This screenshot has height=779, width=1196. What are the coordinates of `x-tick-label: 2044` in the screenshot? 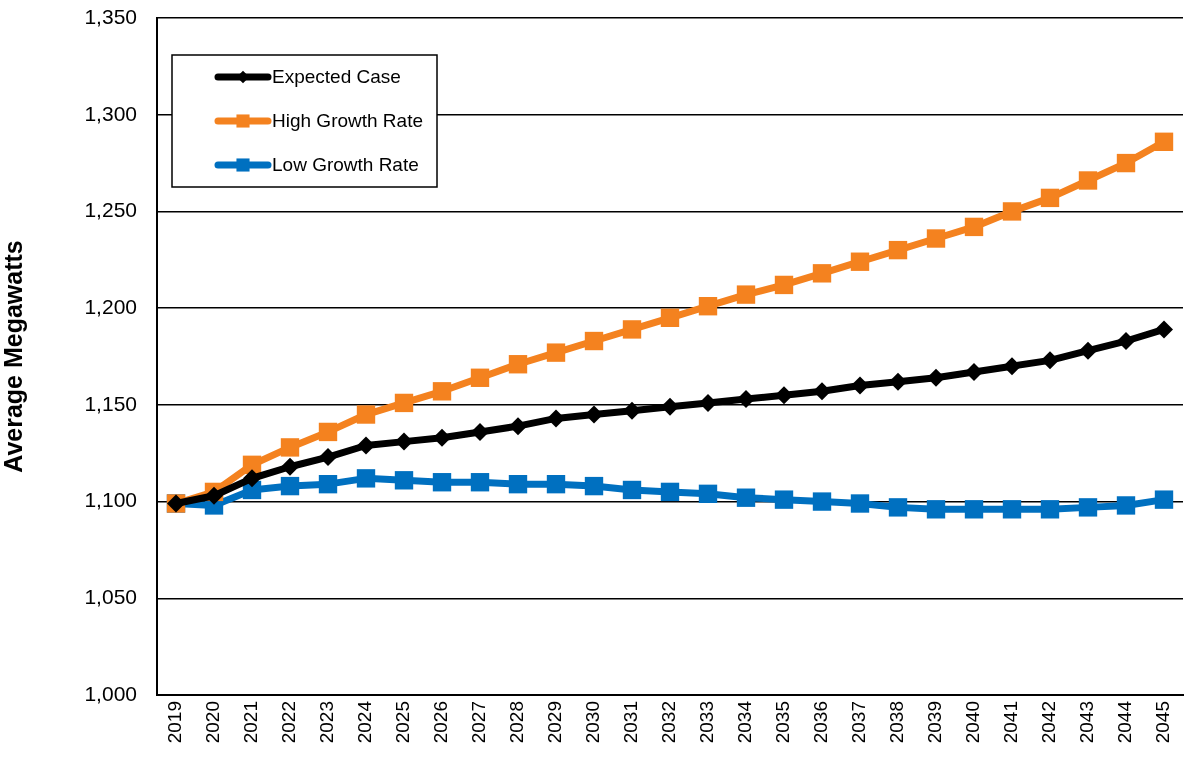 It's located at (1125, 722).